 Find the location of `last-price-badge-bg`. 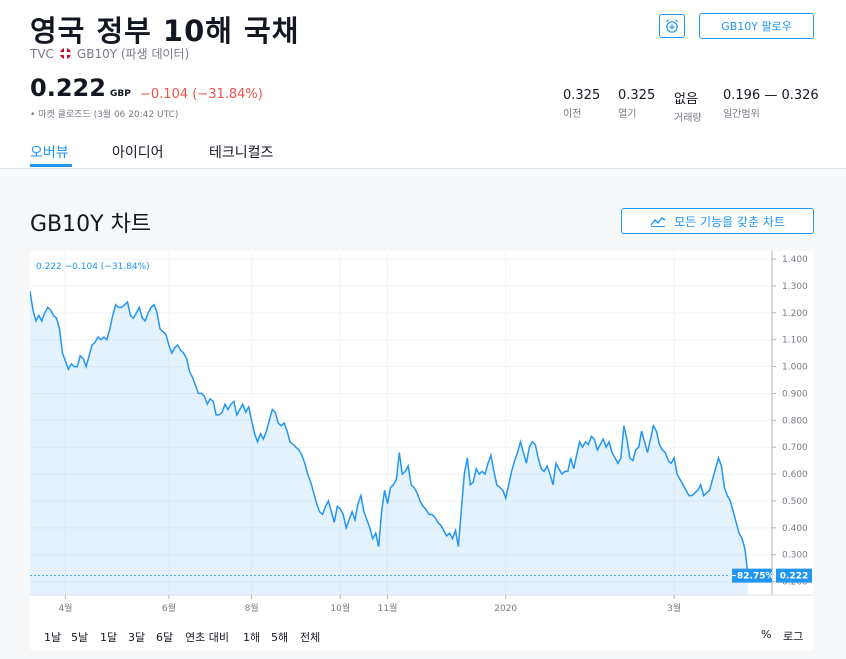

last-price-badge-bg is located at coordinates (794, 575).